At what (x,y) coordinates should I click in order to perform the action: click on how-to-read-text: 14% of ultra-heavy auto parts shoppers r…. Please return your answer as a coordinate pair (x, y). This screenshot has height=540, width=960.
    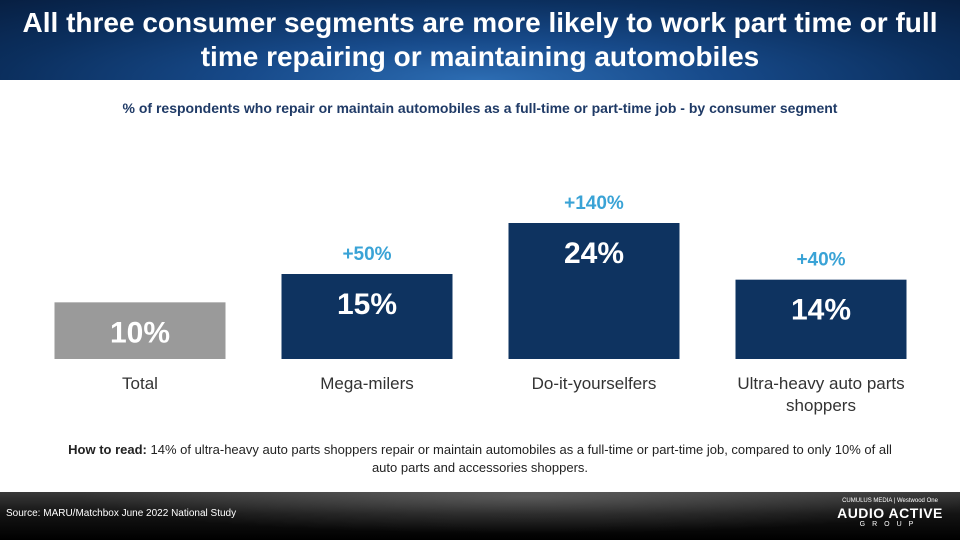
    Looking at the image, I should click on (519, 458).